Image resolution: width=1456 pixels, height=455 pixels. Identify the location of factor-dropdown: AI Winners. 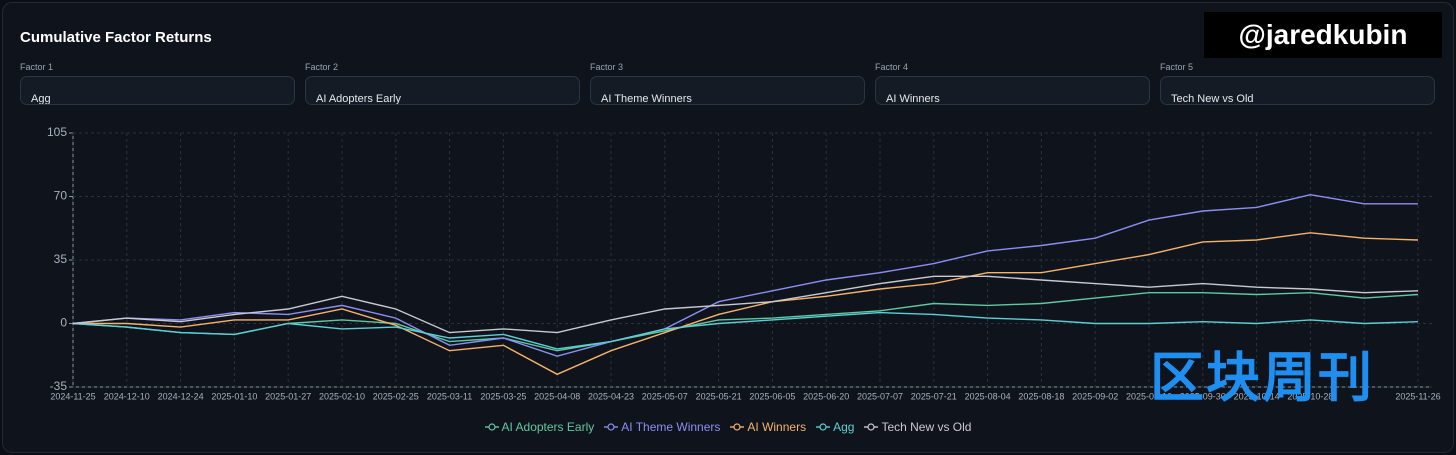
(1012, 90).